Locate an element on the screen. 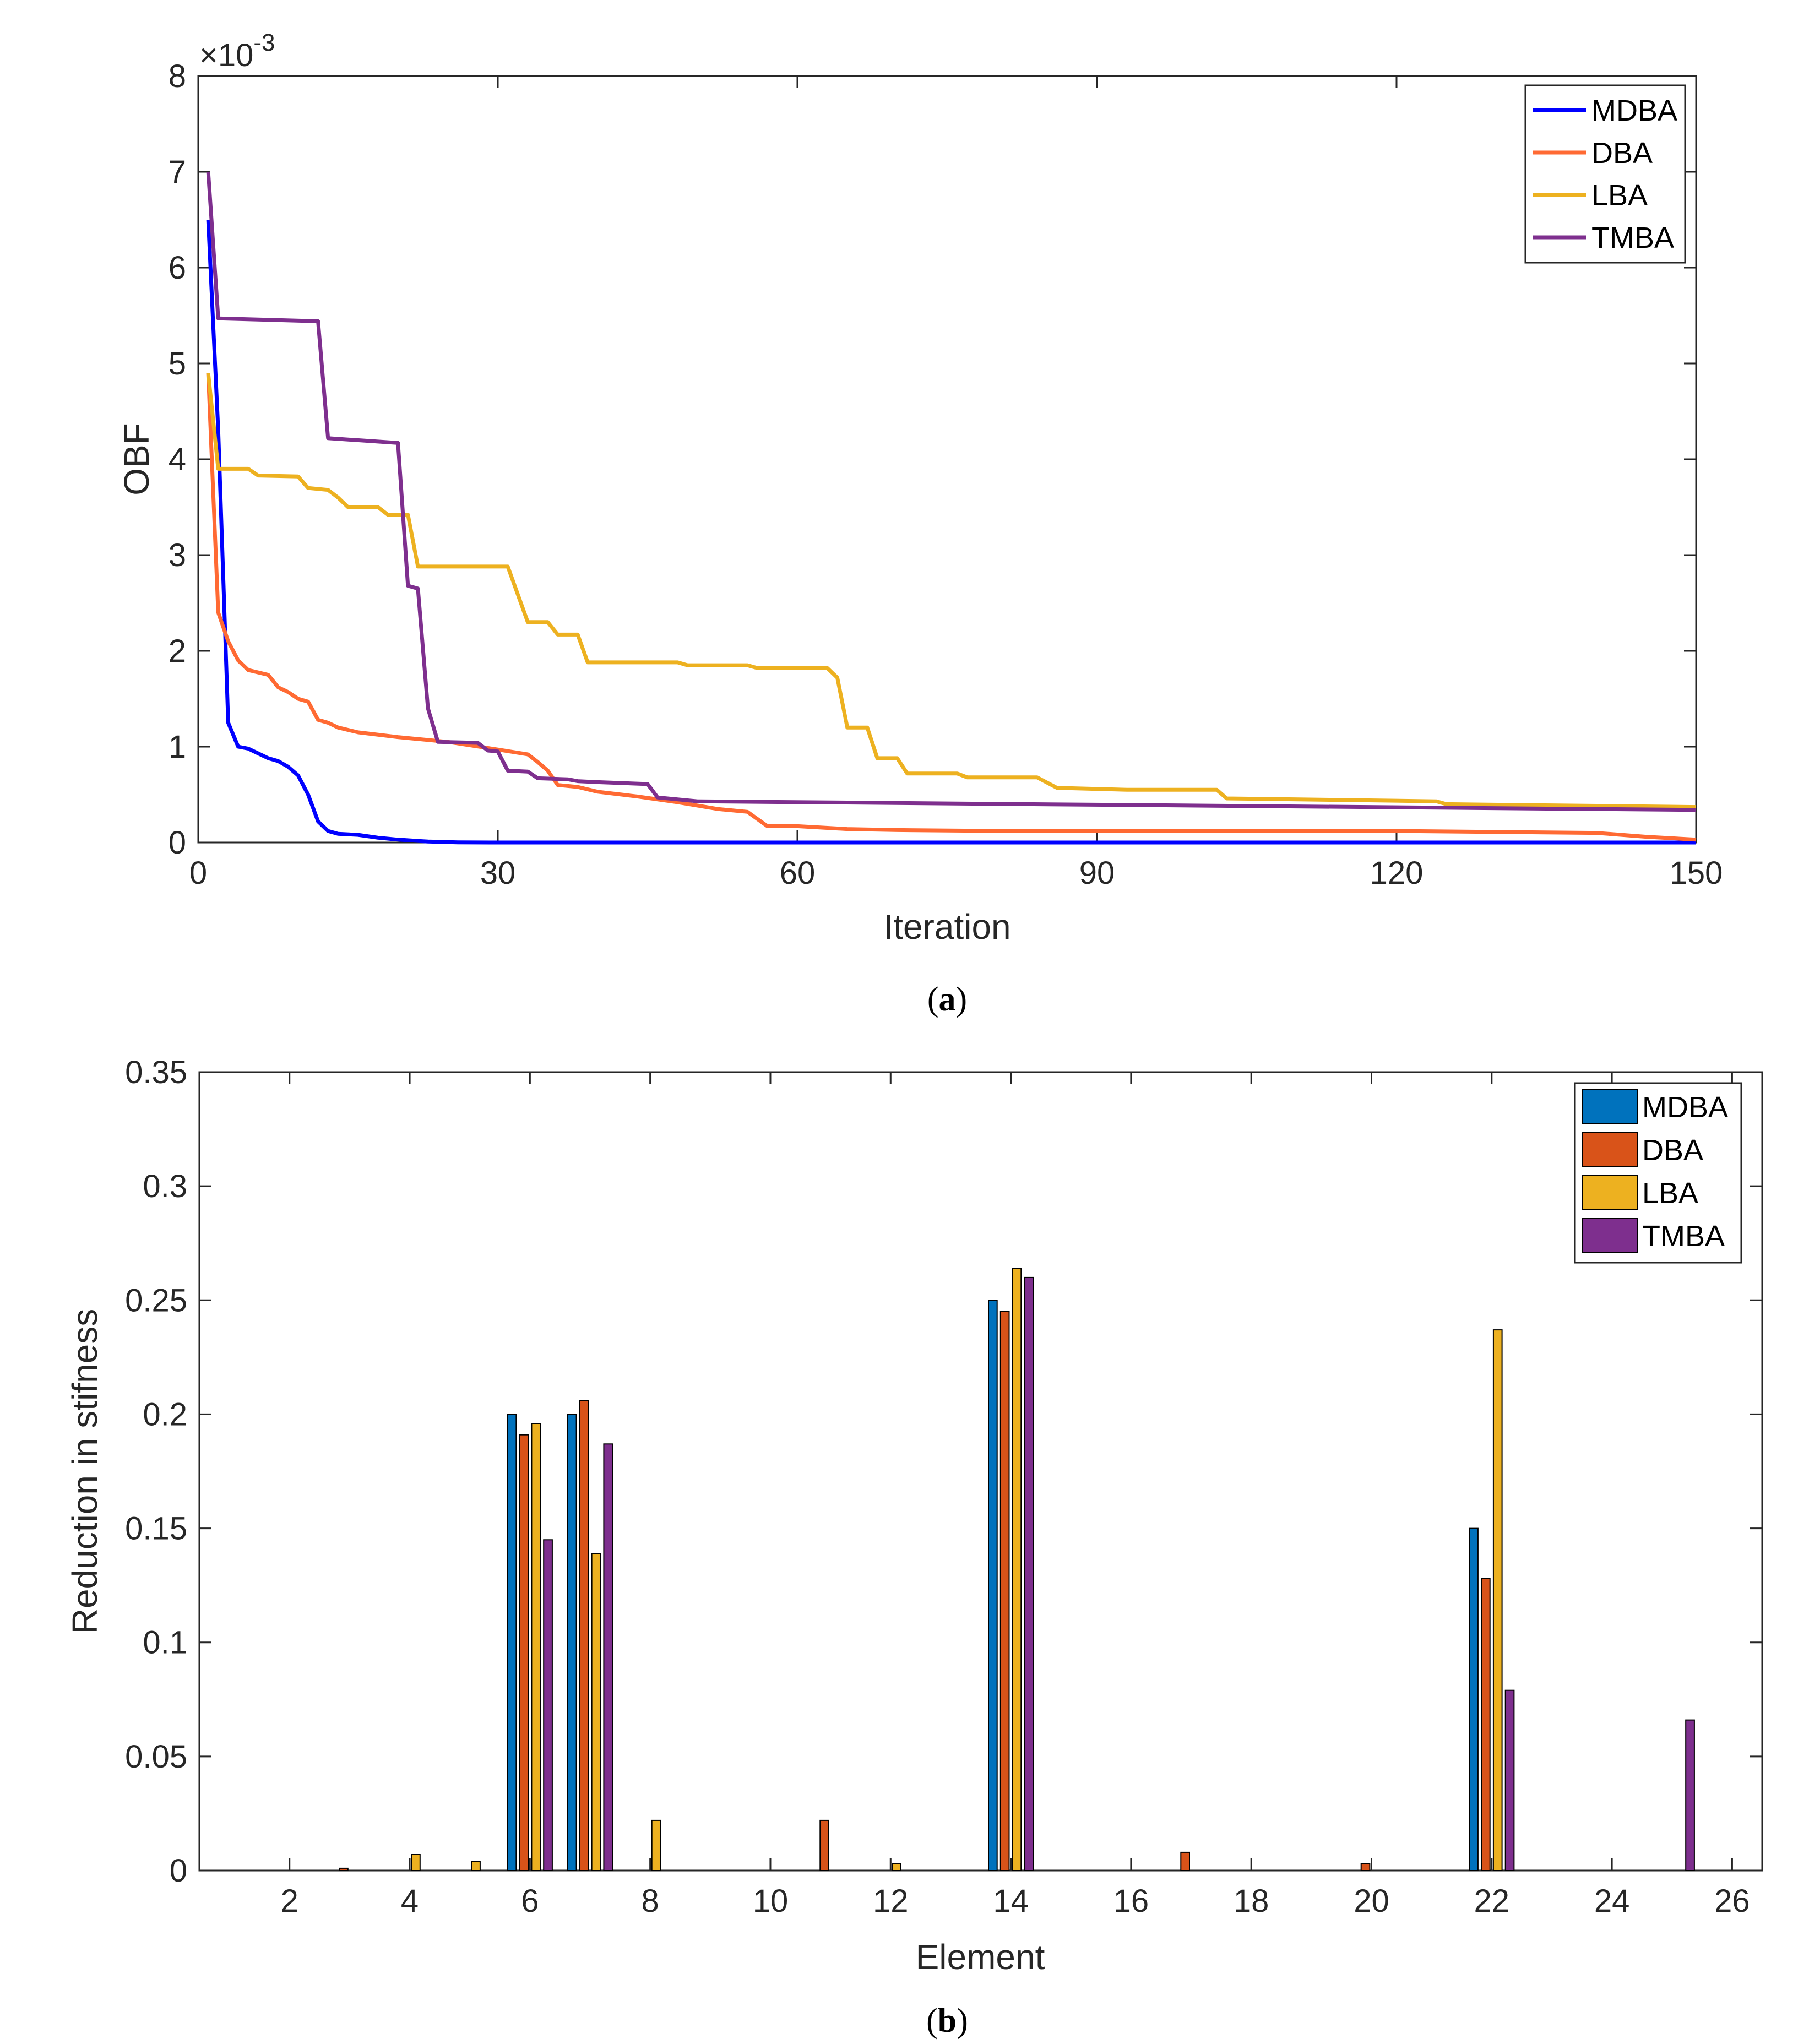 The image size is (1820, 2044). x-tick-label: 150 is located at coordinates (1696, 873).